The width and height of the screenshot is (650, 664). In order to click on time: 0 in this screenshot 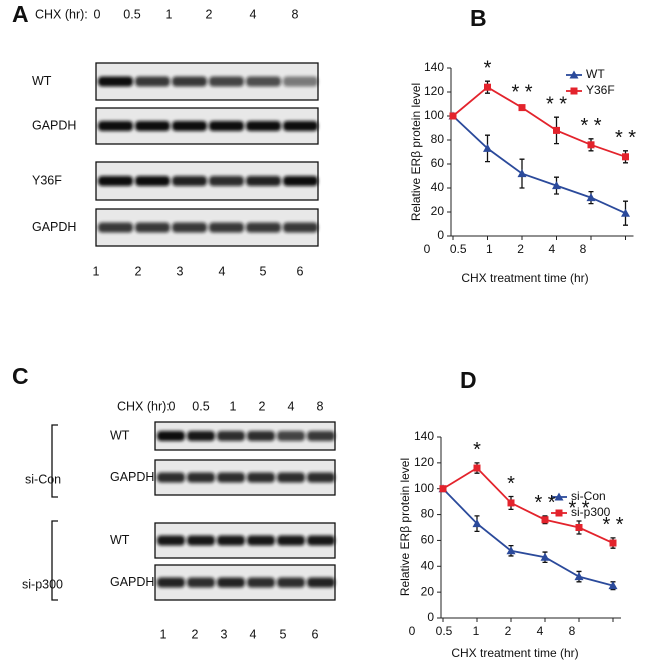, I will do `click(97, 14)`.